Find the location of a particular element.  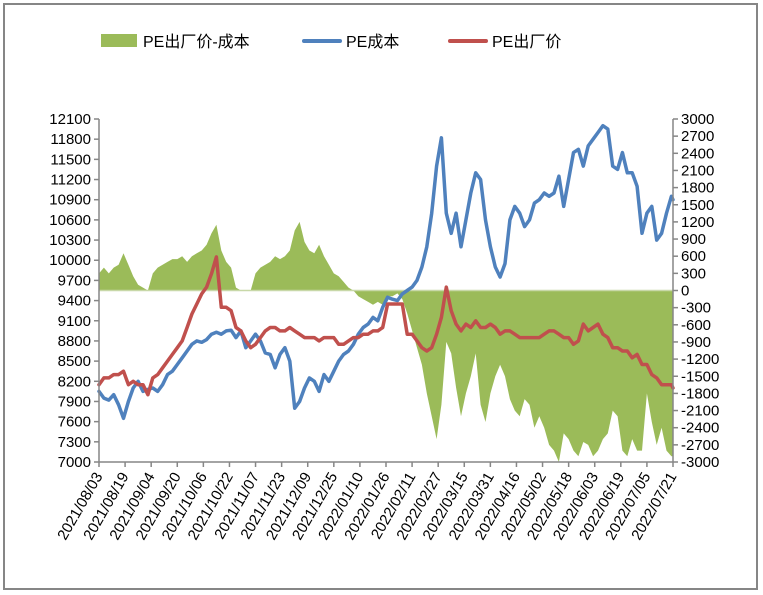

right-tick-label: 1500 is located at coordinates (697, 205).